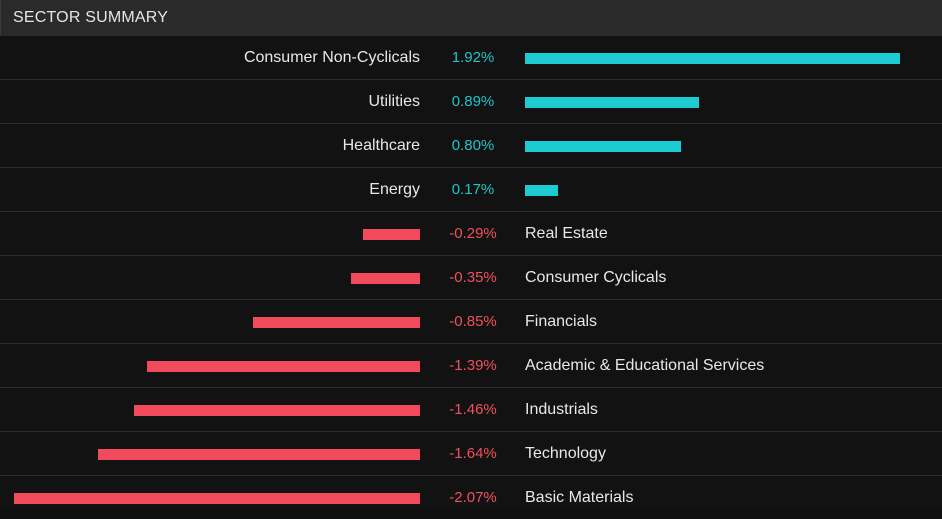  I want to click on sector-row: Basic Materials -2.07%, so click(471, 497).